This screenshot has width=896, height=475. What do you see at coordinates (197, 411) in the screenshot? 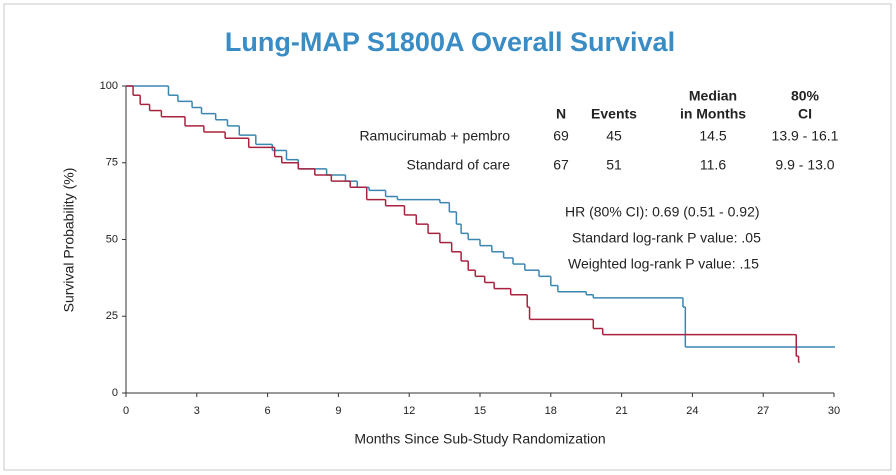
I see `x-tick-label: 3` at bounding box center [197, 411].